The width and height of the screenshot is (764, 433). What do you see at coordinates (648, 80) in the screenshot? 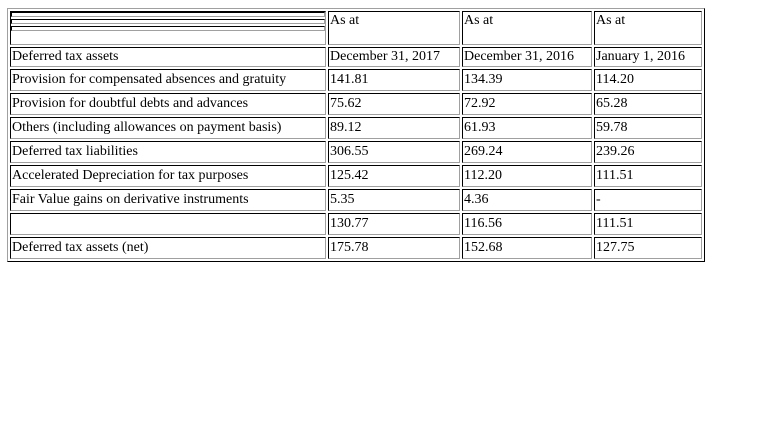
I see `cell-value: 114.20` at bounding box center [648, 80].